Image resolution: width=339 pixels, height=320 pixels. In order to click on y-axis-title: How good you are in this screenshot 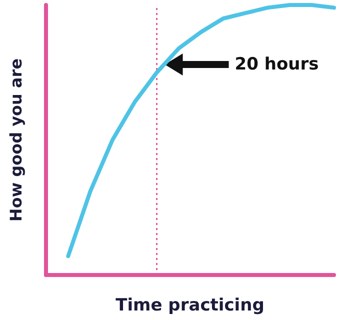, I will do `click(16, 140)`.